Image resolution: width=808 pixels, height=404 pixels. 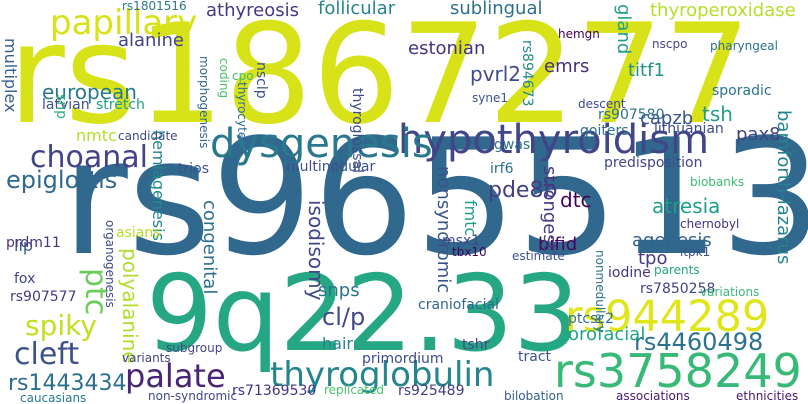 What do you see at coordinates (61, 325) in the screenshot?
I see `word: spiky` at bounding box center [61, 325].